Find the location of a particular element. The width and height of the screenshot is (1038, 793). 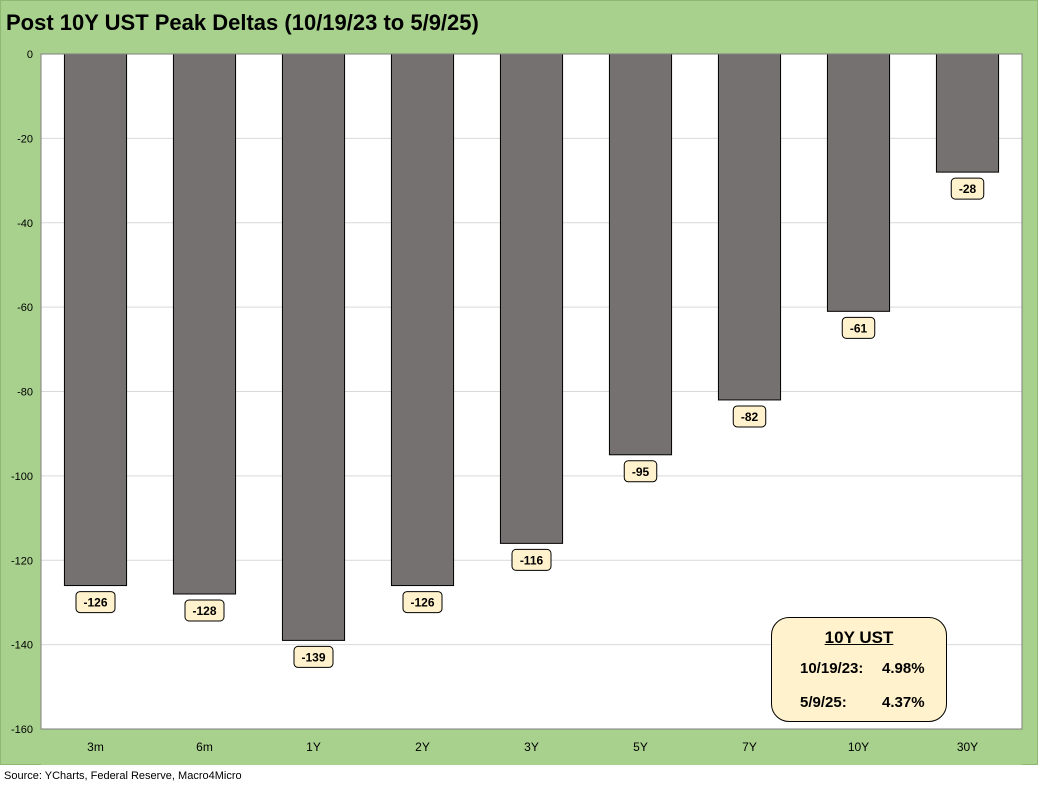

x-tick-label: 6m is located at coordinates (204, 747).